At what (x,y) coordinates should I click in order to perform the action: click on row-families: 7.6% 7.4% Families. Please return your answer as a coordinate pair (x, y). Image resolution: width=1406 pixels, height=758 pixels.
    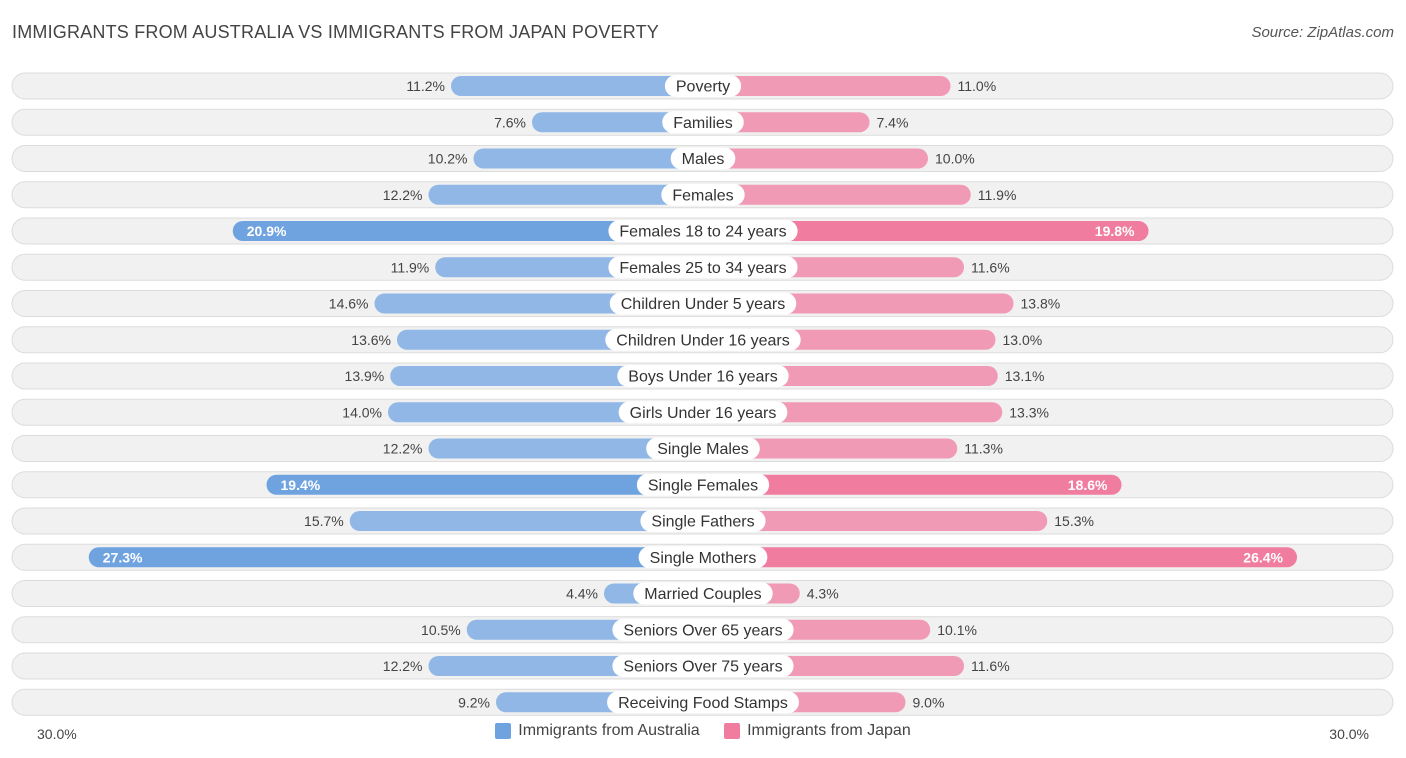
    Looking at the image, I should click on (702, 122).